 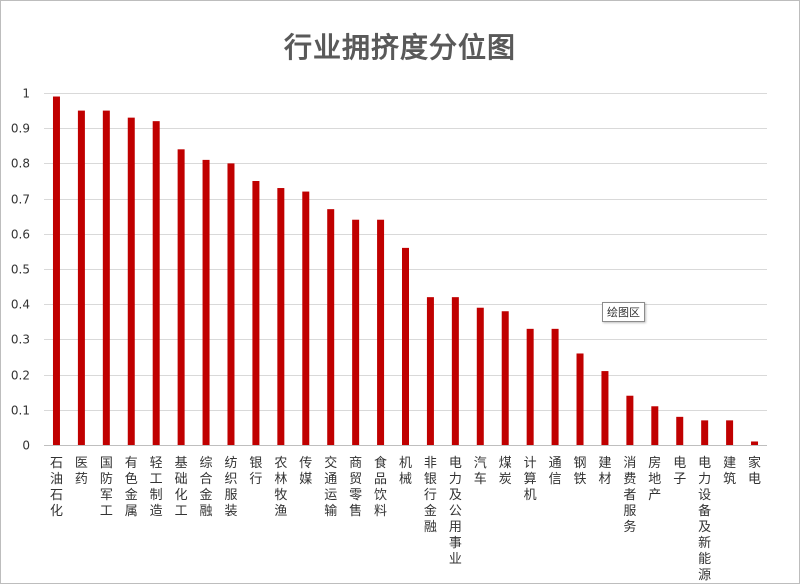 What do you see at coordinates (505, 471) in the screenshot?
I see `x-tick-label: 煤炭` at bounding box center [505, 471].